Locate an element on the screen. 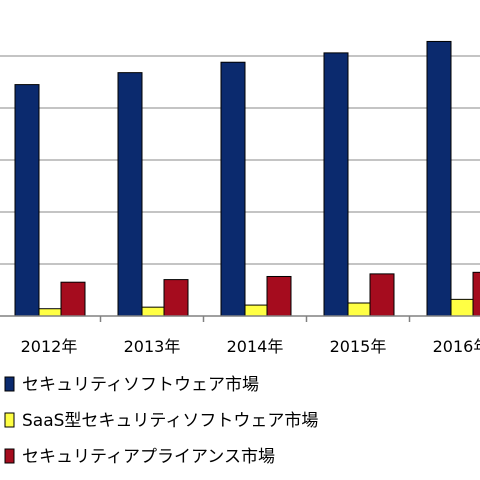 The width and height of the screenshot is (480, 480). legend-label: セキュリティソフトウェア市場 is located at coordinates (140, 385).